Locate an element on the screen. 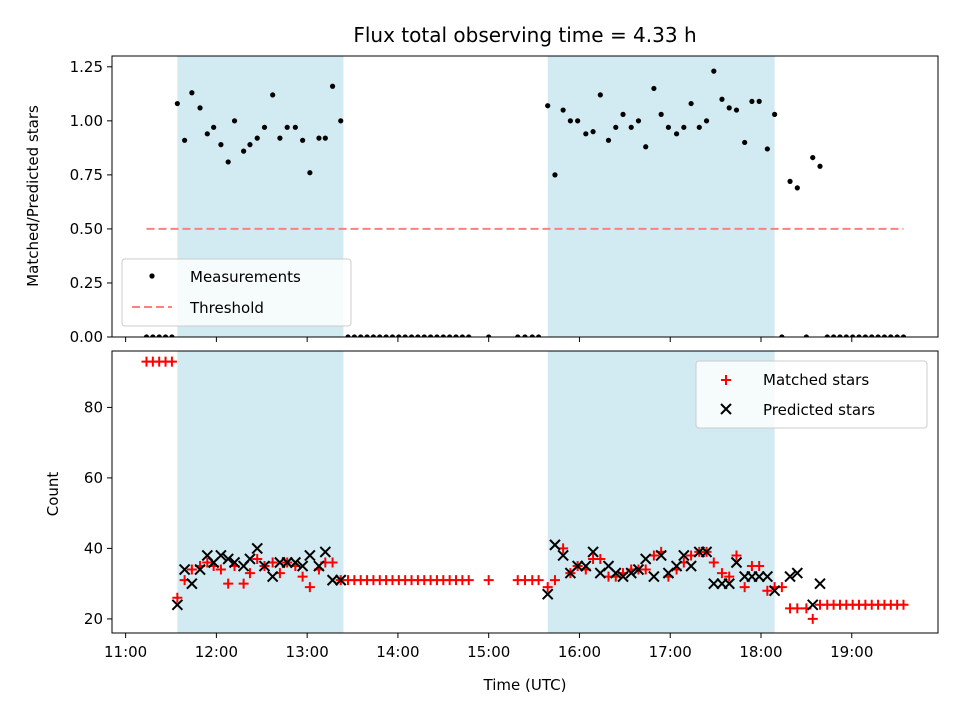 The height and width of the screenshot is (720, 960). x-tick-label: 18:00 is located at coordinates (760, 652).